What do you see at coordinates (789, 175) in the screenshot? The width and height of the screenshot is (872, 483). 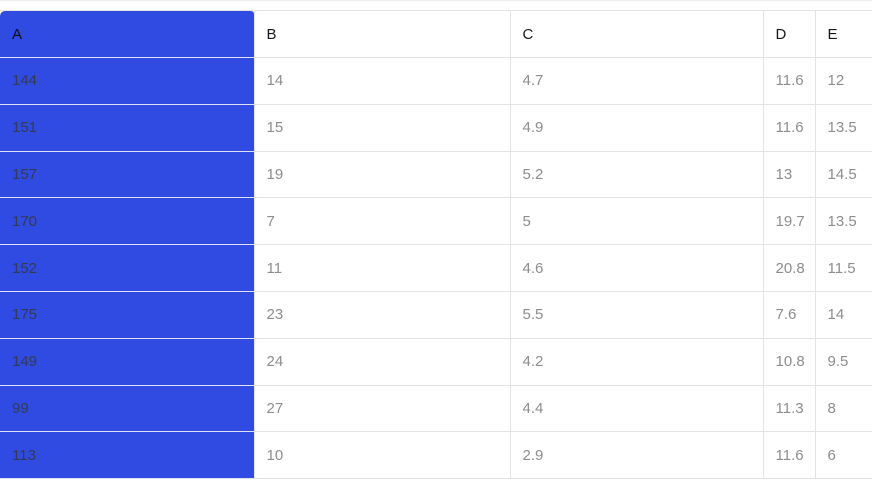 I see `cell-d3: 13` at bounding box center [789, 175].